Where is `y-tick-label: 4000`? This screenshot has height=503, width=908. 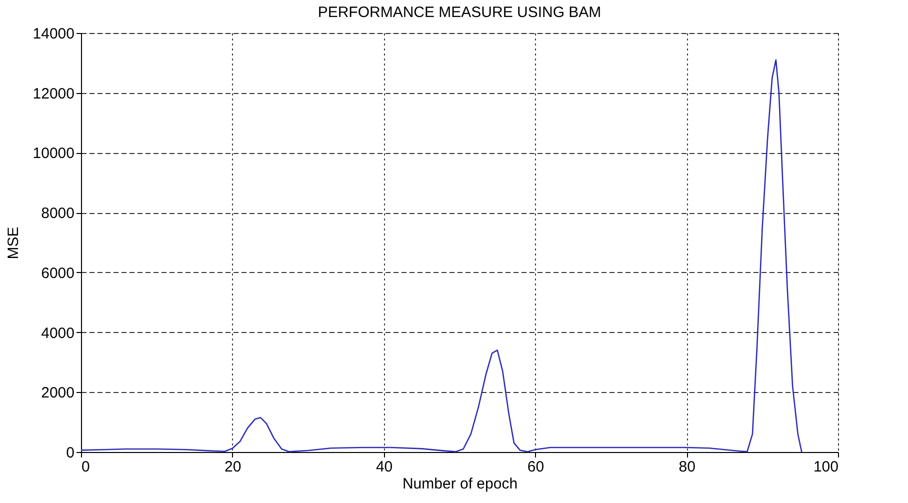
y-tick-label: 4000 is located at coordinates (57, 333).